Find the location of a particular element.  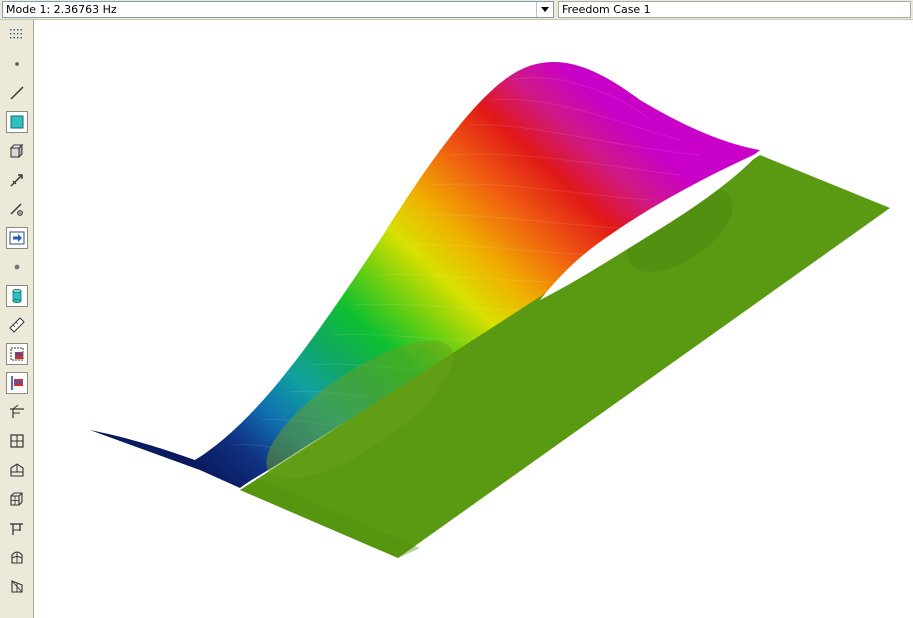

point-icon is located at coordinates (17, 267).